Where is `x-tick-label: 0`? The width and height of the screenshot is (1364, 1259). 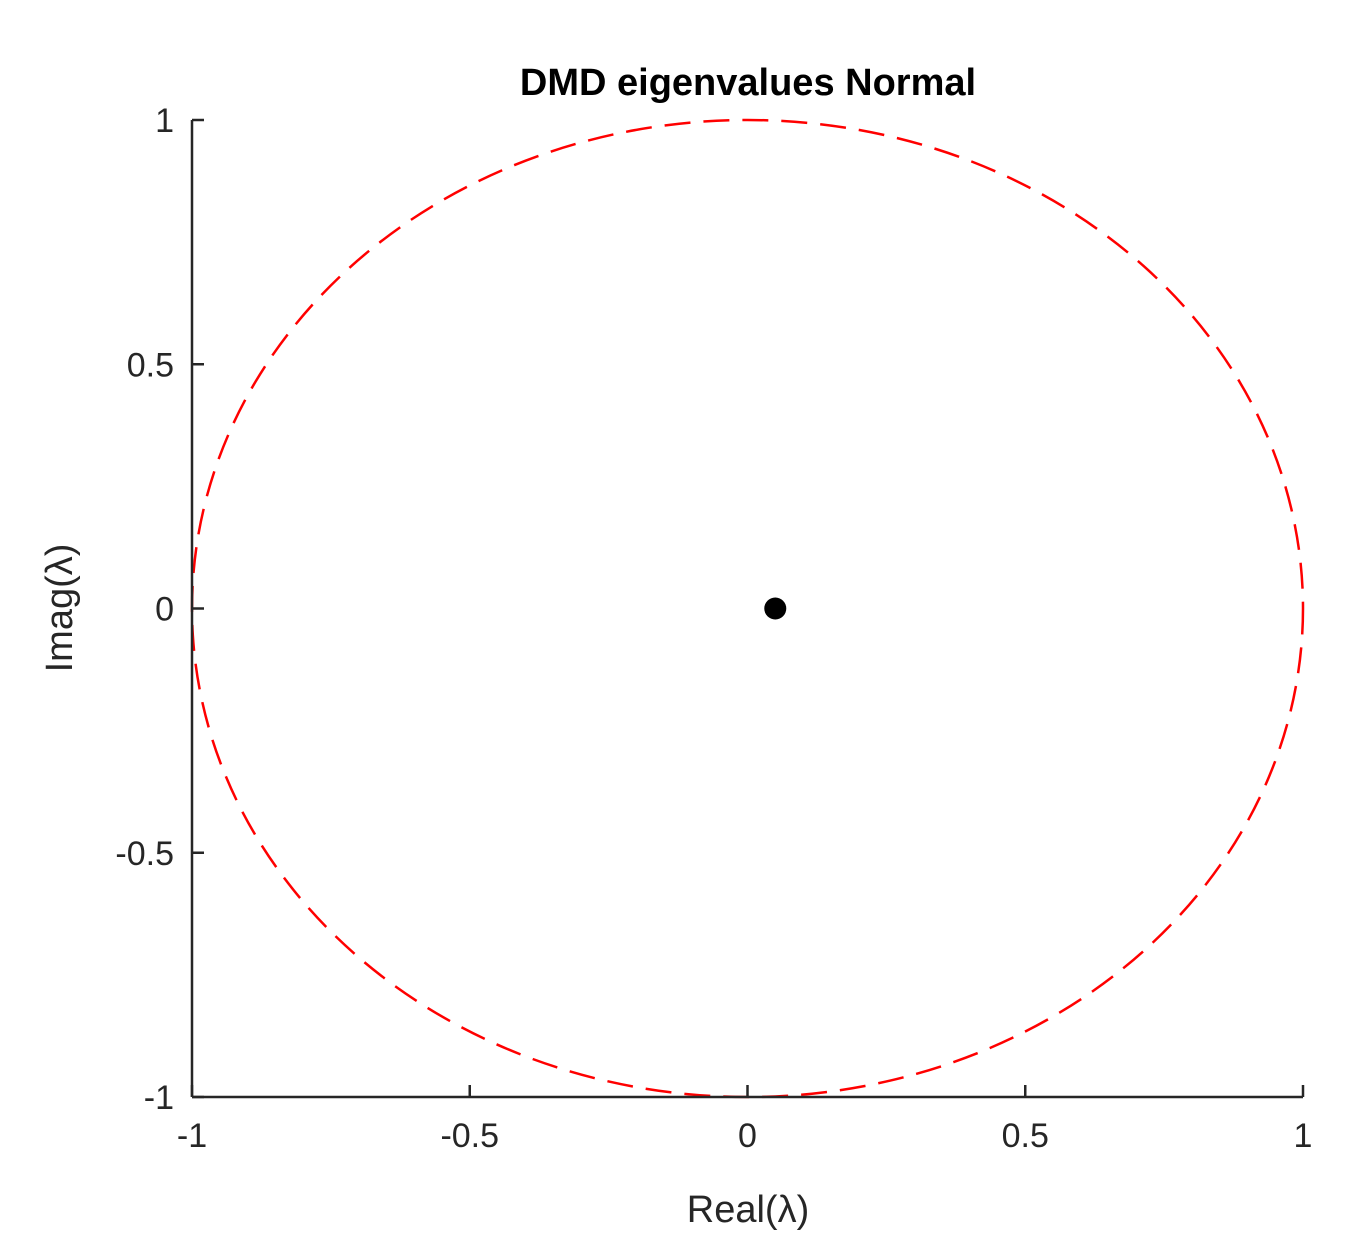 x-tick-label: 0 is located at coordinates (747, 1136).